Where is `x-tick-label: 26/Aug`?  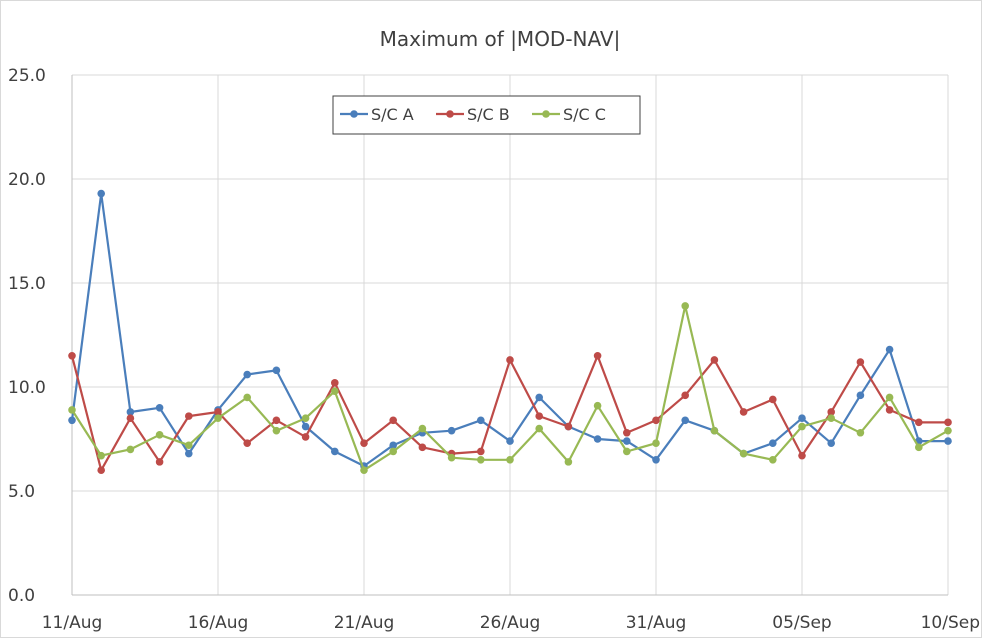
x-tick-label: 26/Aug is located at coordinates (510, 623).